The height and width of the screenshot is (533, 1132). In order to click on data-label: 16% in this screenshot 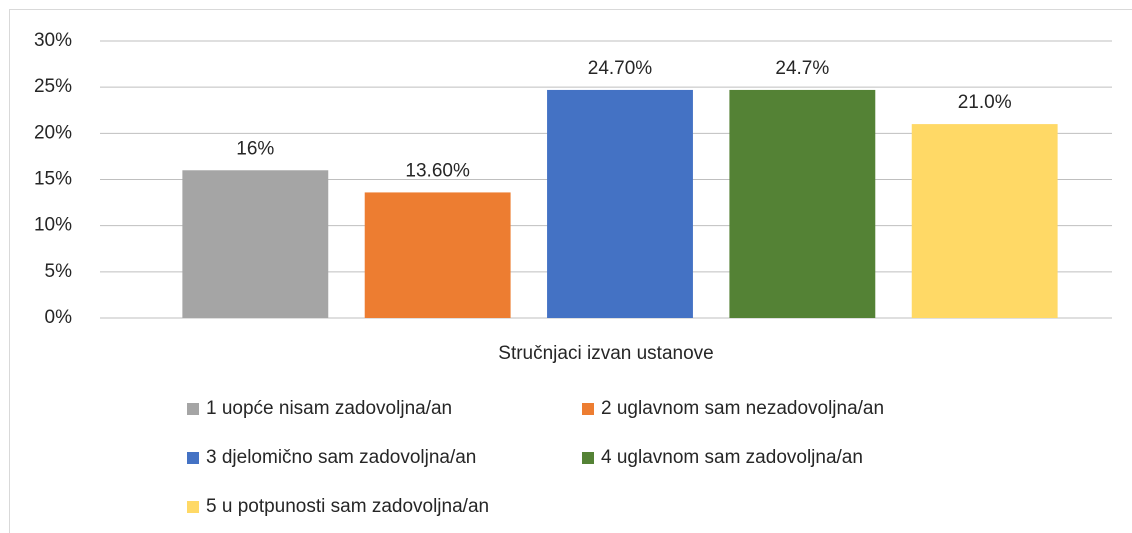, I will do `click(255, 148)`.